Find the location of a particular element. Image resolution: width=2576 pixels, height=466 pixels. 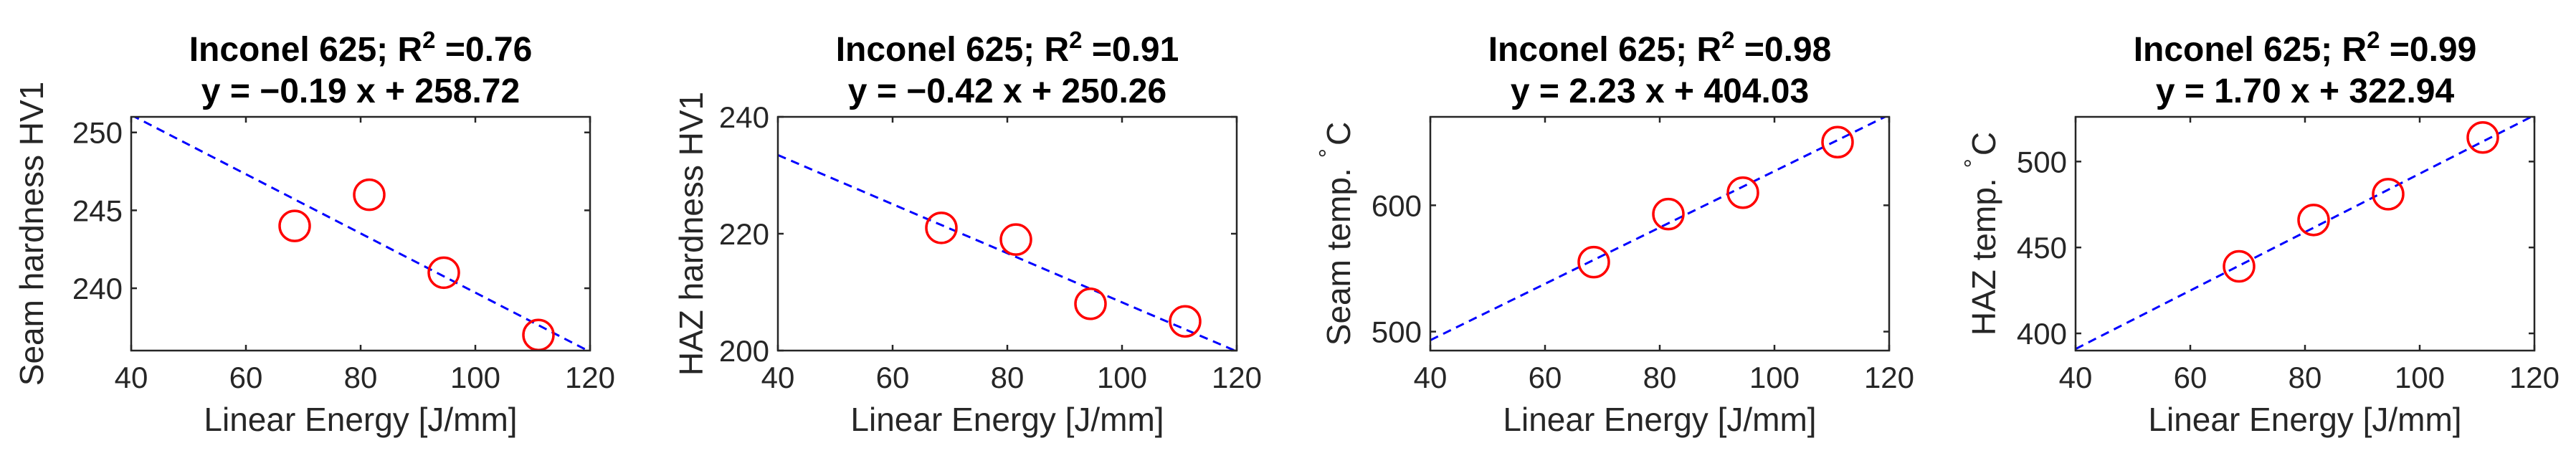

y-tick-label: 450 is located at coordinates (2042, 248).